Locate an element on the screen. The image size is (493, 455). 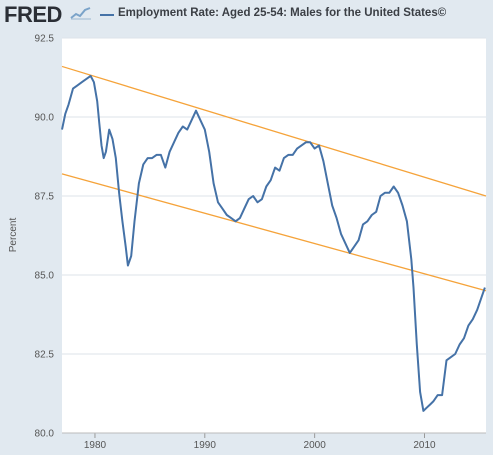
fred-graph-icon is located at coordinates (80, 13).